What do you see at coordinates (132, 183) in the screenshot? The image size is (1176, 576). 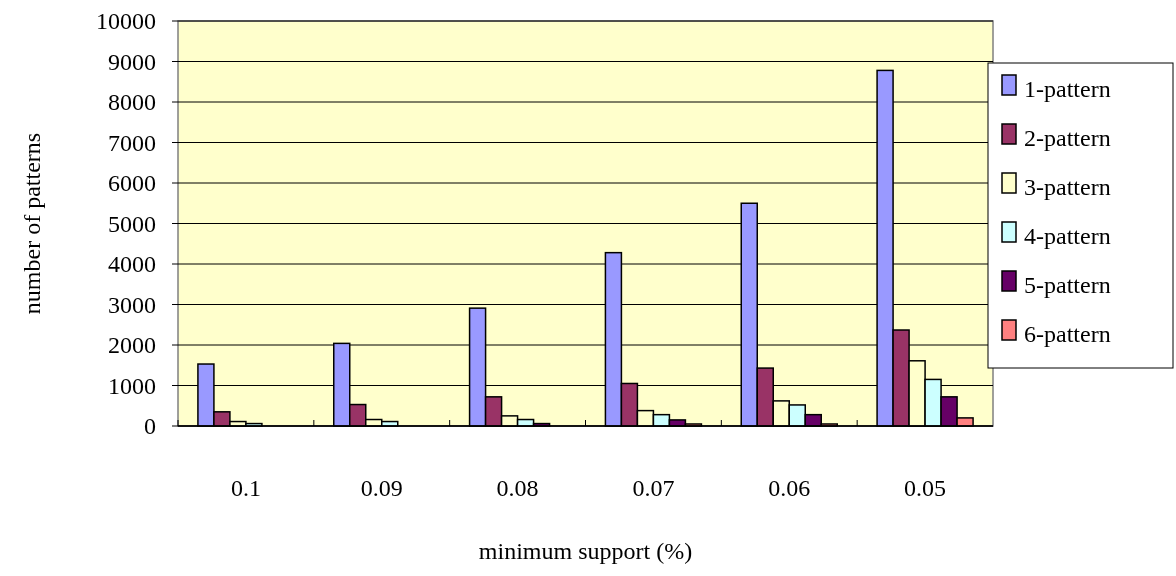 I see `y-tick-label: 6000` at bounding box center [132, 183].